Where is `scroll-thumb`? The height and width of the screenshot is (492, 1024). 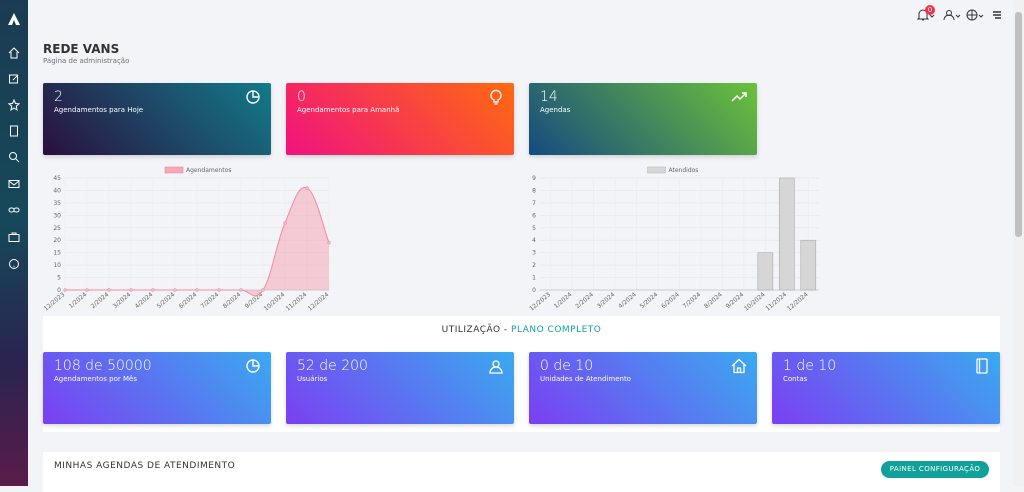
scroll-thumb is located at coordinates (1018, 124).